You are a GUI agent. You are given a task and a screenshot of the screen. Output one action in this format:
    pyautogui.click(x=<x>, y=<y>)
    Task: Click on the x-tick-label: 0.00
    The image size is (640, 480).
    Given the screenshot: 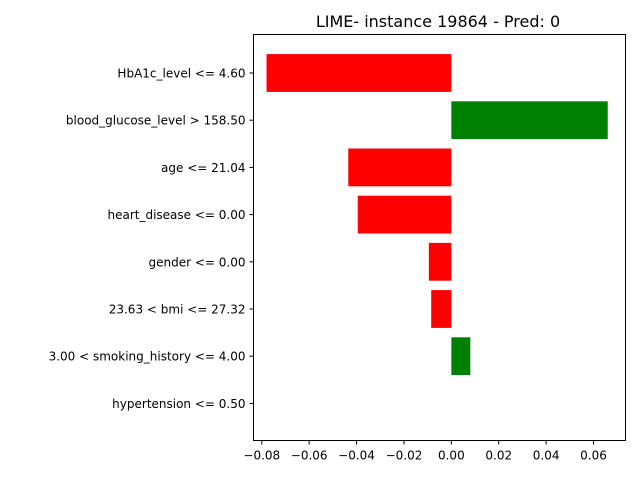 What is the action you would take?
    pyautogui.click(x=451, y=456)
    